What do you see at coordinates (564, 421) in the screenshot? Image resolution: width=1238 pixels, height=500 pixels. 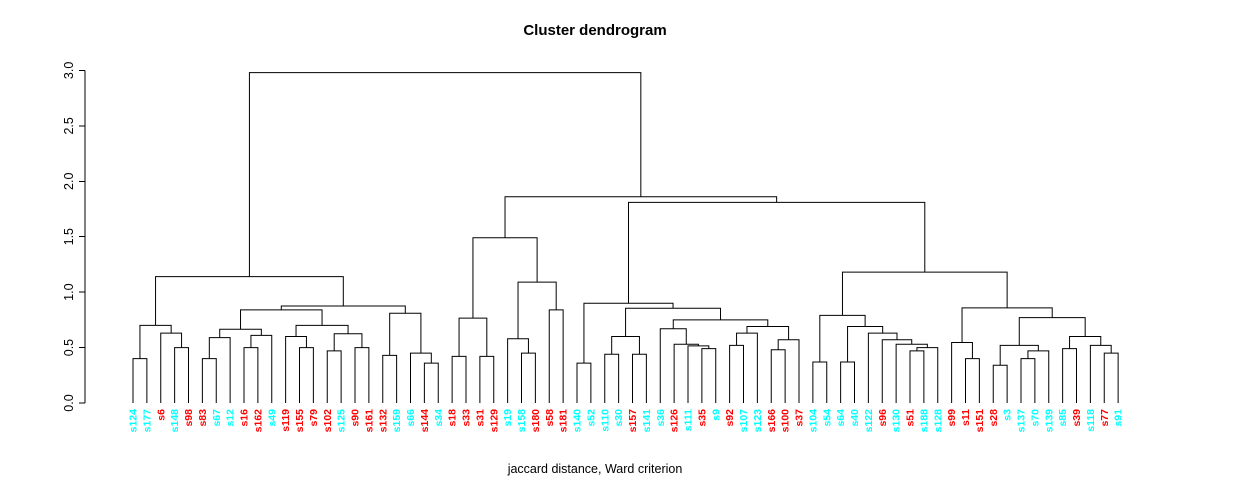 I see `leaf-label: s181` at bounding box center [564, 421].